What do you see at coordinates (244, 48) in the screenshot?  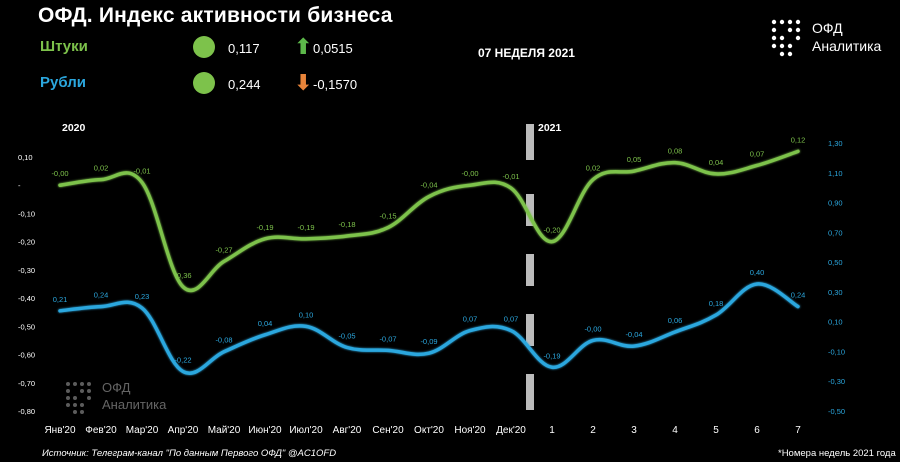 I see `legend-value-pieces: 0,117` at bounding box center [244, 48].